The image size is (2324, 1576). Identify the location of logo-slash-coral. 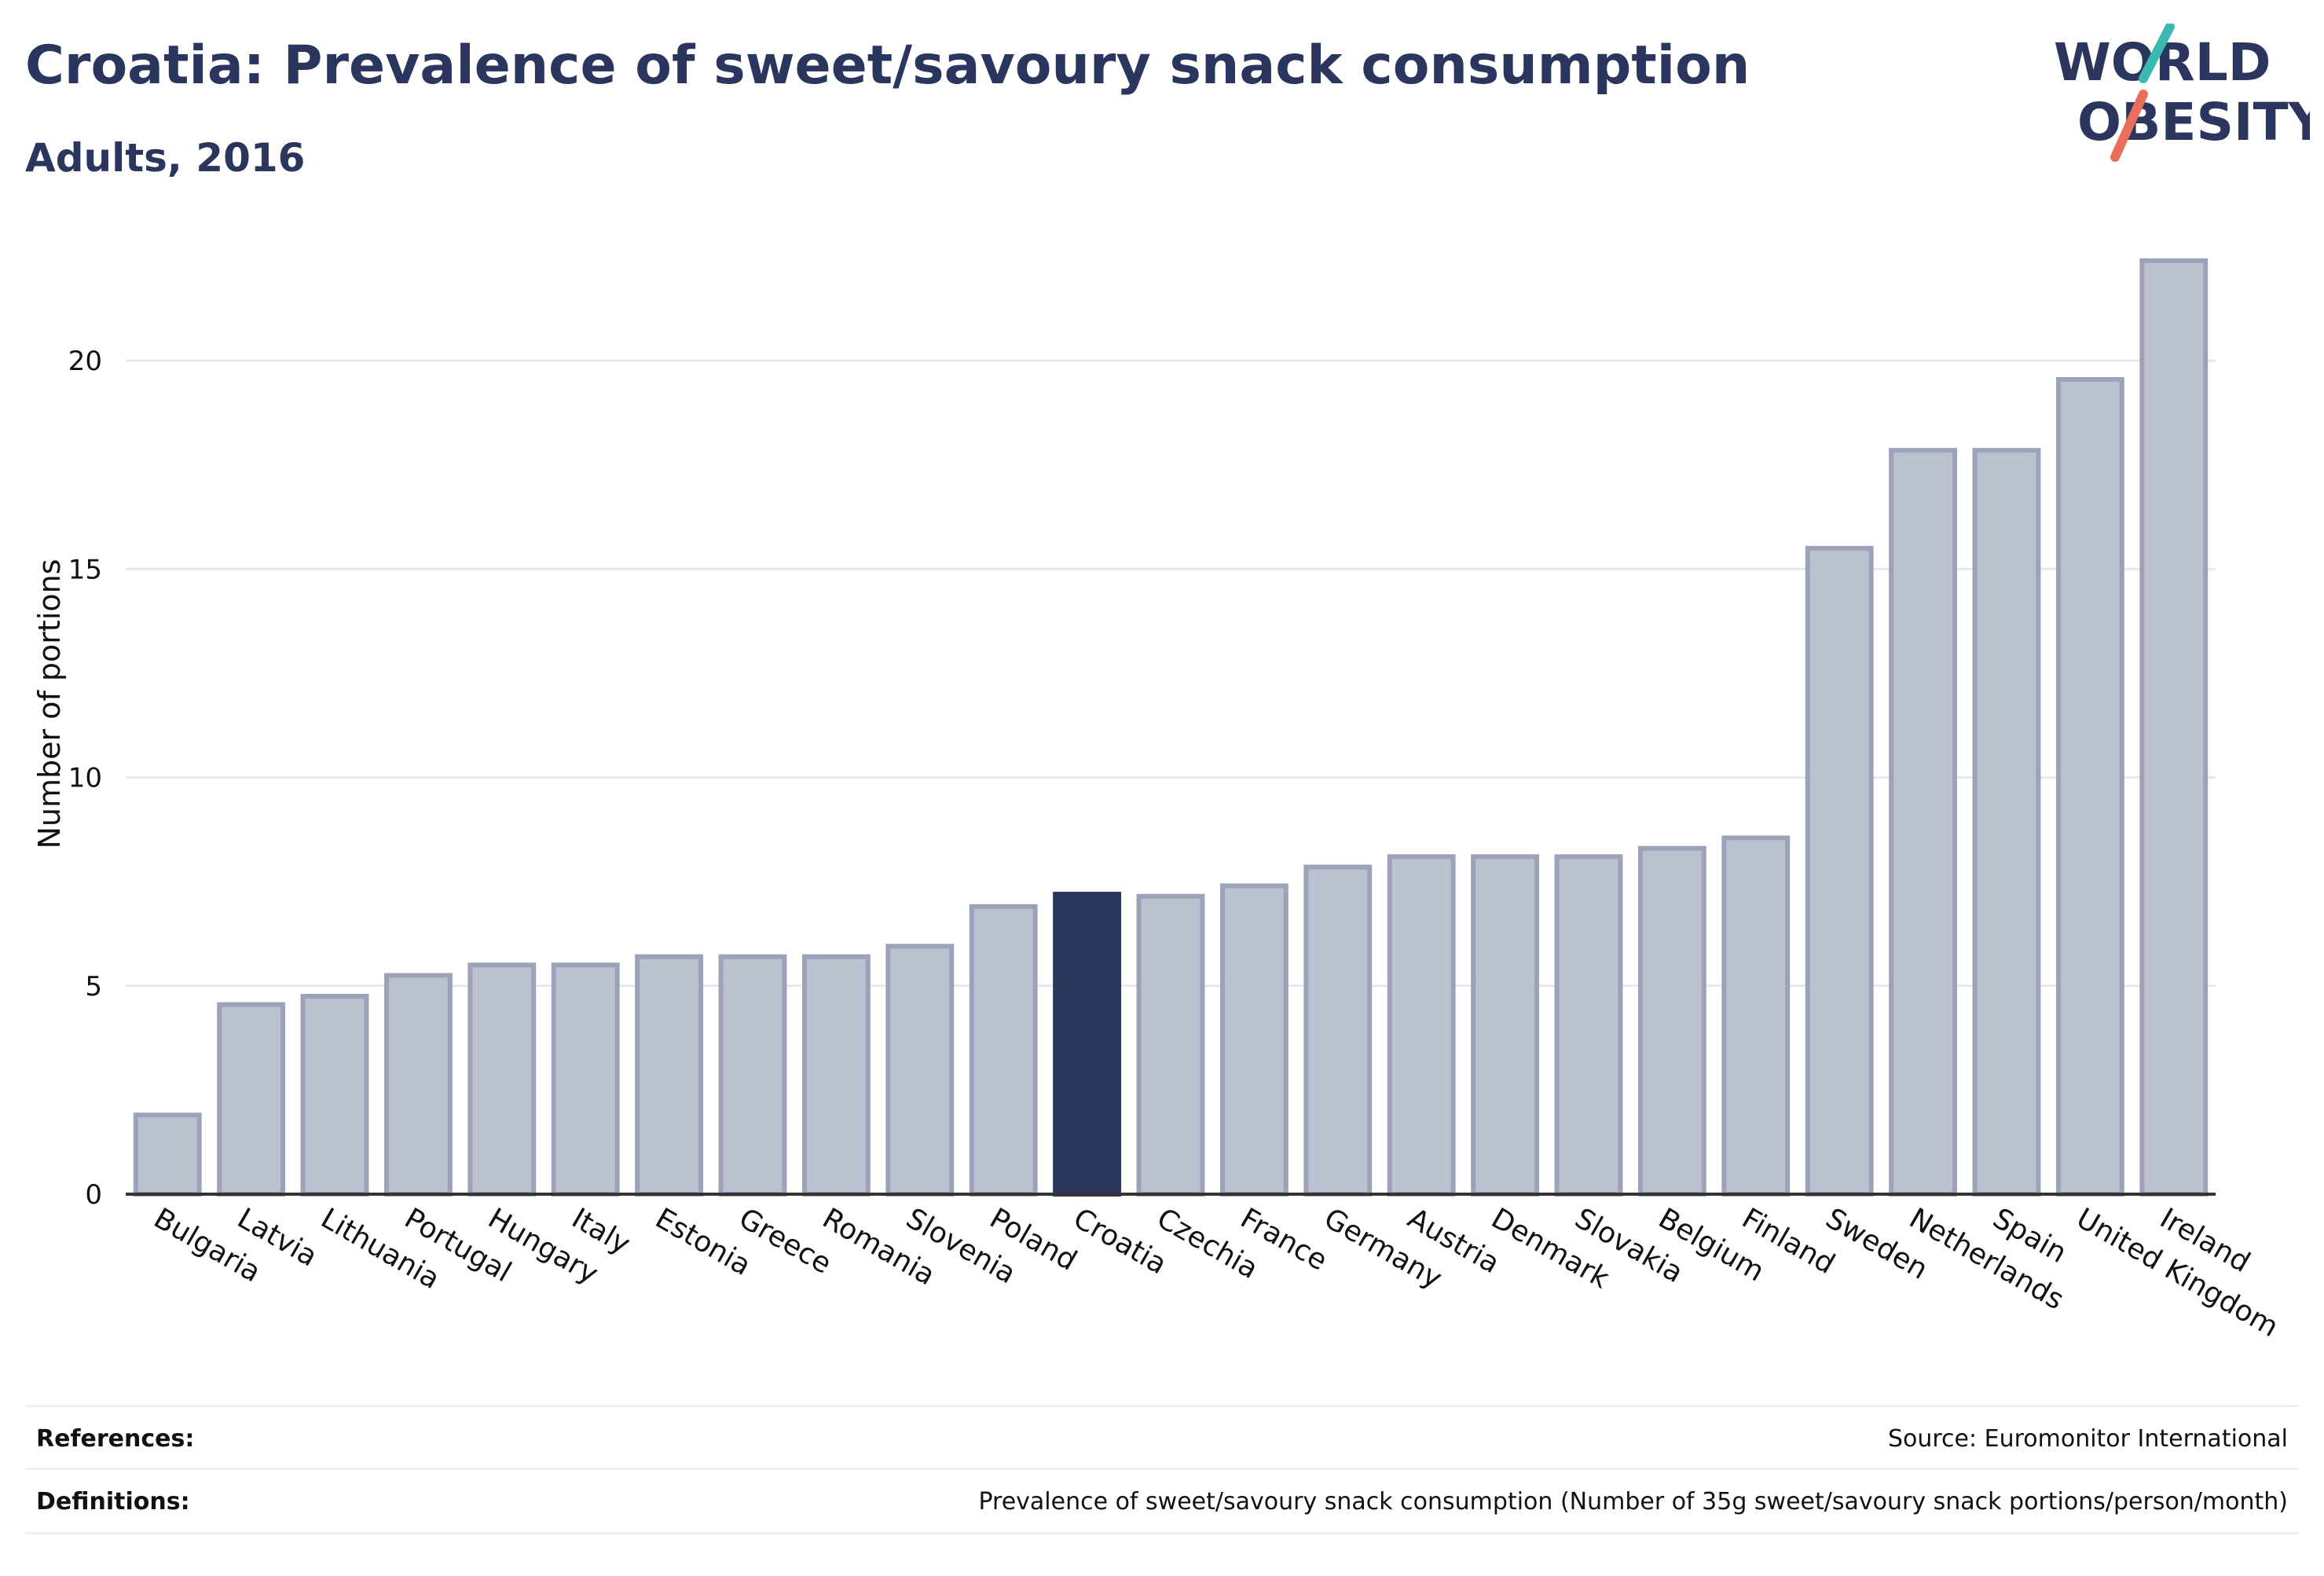
(2129, 126).